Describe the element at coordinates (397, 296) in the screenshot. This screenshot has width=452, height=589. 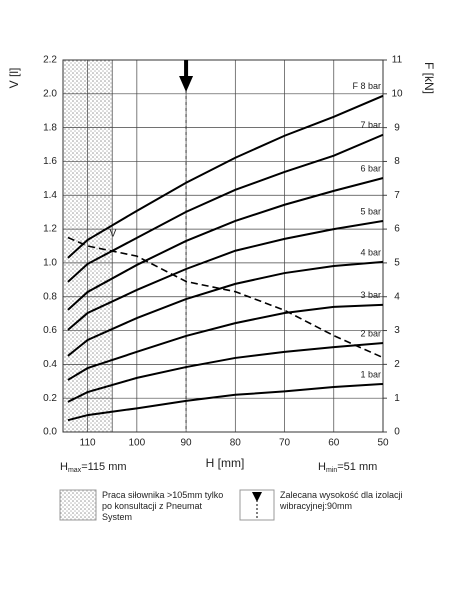
I see `y2-tick-label: 4` at that location.